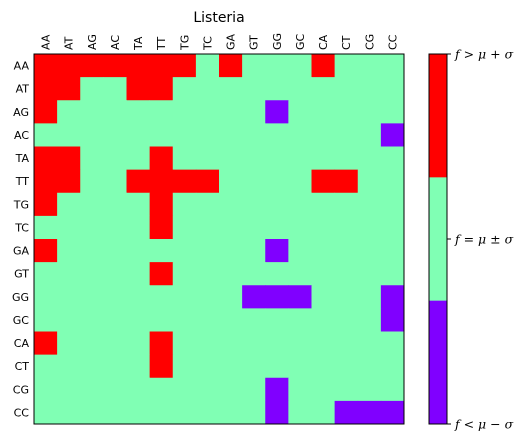 This screenshot has width=525, height=445. What do you see at coordinates (323, 112) in the screenshot?
I see `heatmap-cell-AG-CA` at bounding box center [323, 112].